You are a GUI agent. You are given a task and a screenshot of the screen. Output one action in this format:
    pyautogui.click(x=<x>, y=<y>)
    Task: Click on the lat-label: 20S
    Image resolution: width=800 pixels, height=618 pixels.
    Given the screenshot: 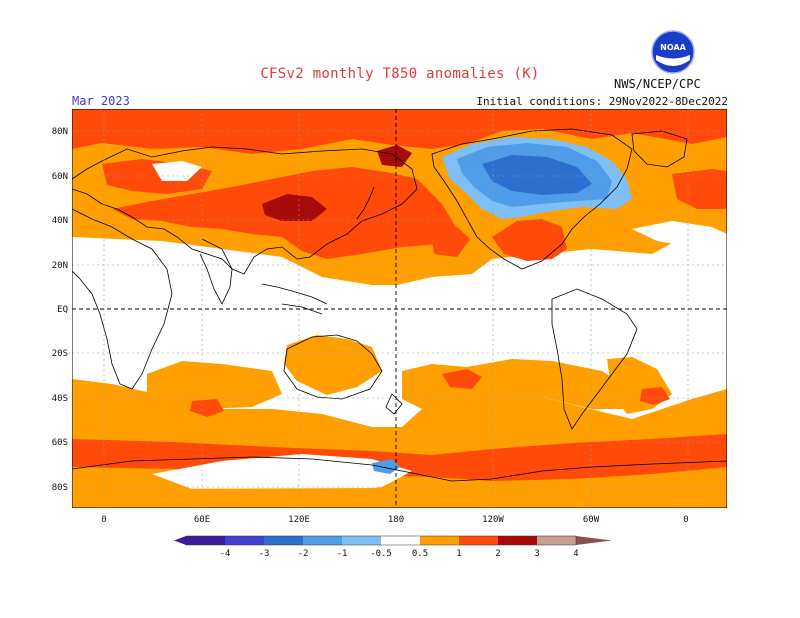 What is the action you would take?
    pyautogui.click(x=60, y=354)
    